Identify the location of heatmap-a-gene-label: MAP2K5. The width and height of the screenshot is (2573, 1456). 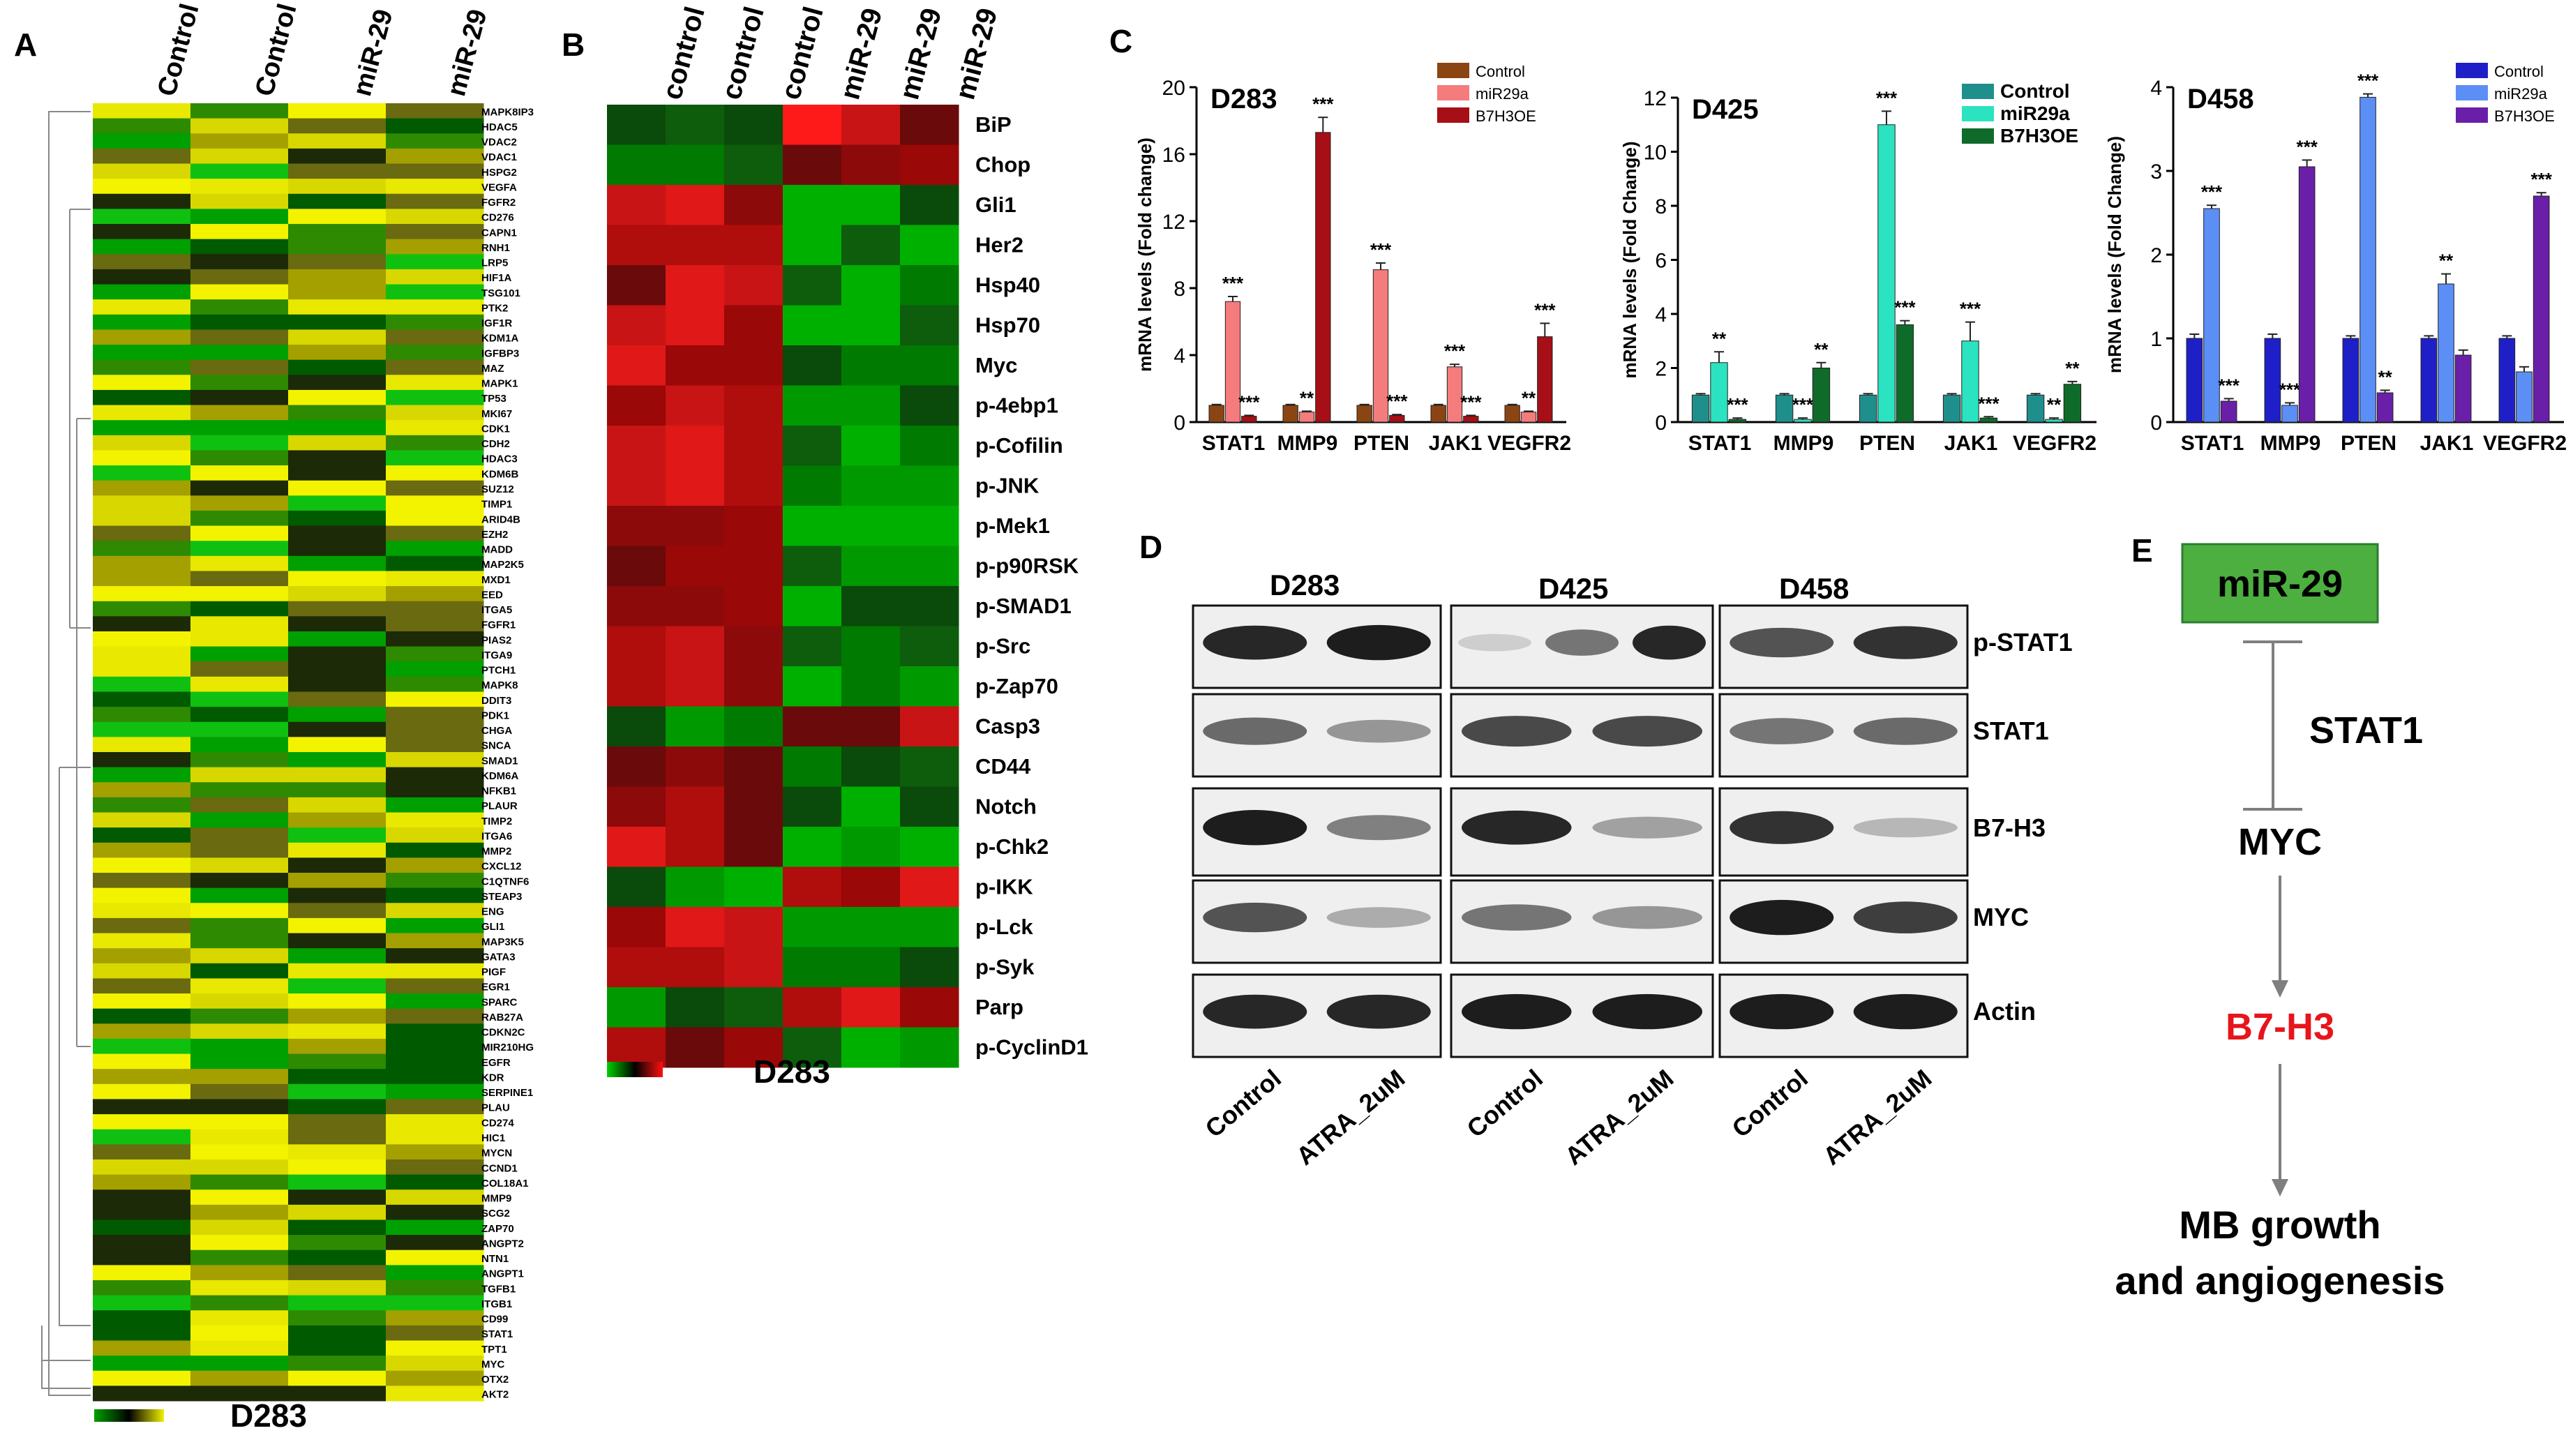
(502, 565).